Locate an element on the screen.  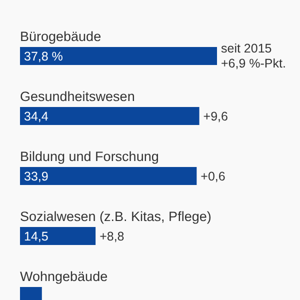
annotation: +0,6 is located at coordinates (213, 177).